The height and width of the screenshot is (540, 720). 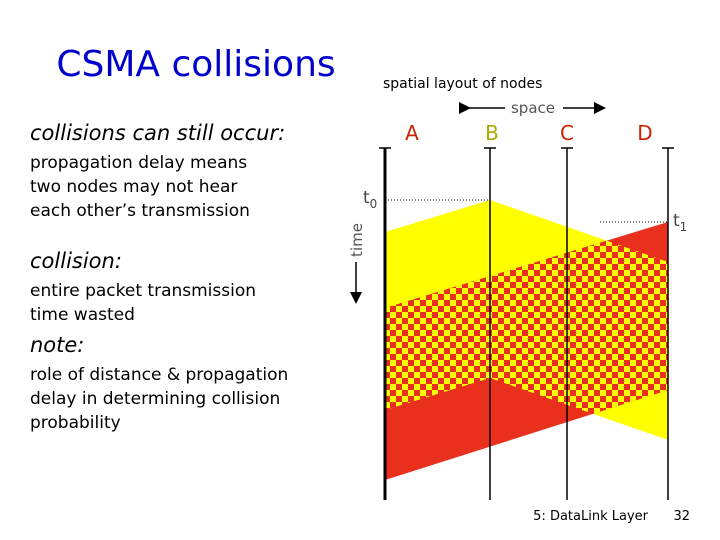 I want to click on section-line: probability, so click(x=75, y=423).